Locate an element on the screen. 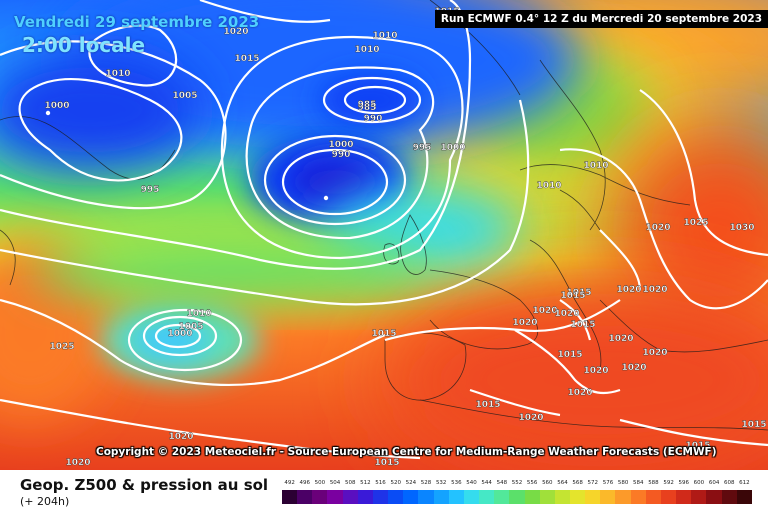 This screenshot has width=768, height=512. color-scale-tick-label: 544 is located at coordinates (486, 483).